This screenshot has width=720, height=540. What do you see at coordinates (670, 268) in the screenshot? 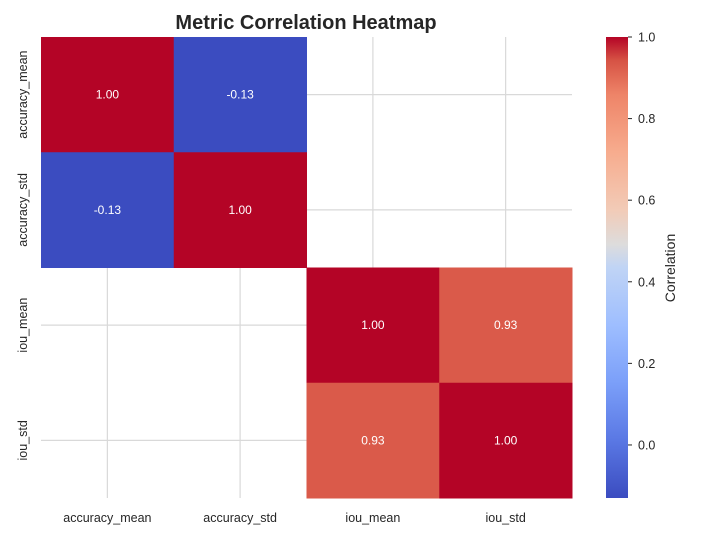
I see `colorbar-label: Correlation` at bounding box center [670, 268].